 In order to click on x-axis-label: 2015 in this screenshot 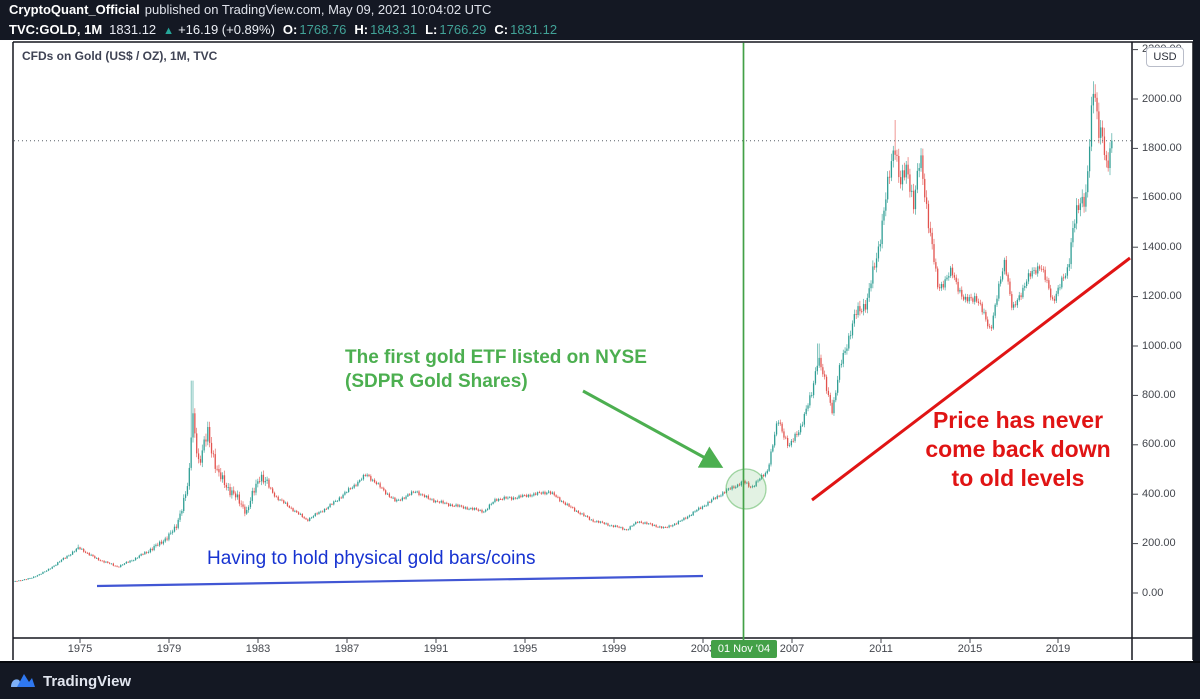, I will do `click(970, 649)`.